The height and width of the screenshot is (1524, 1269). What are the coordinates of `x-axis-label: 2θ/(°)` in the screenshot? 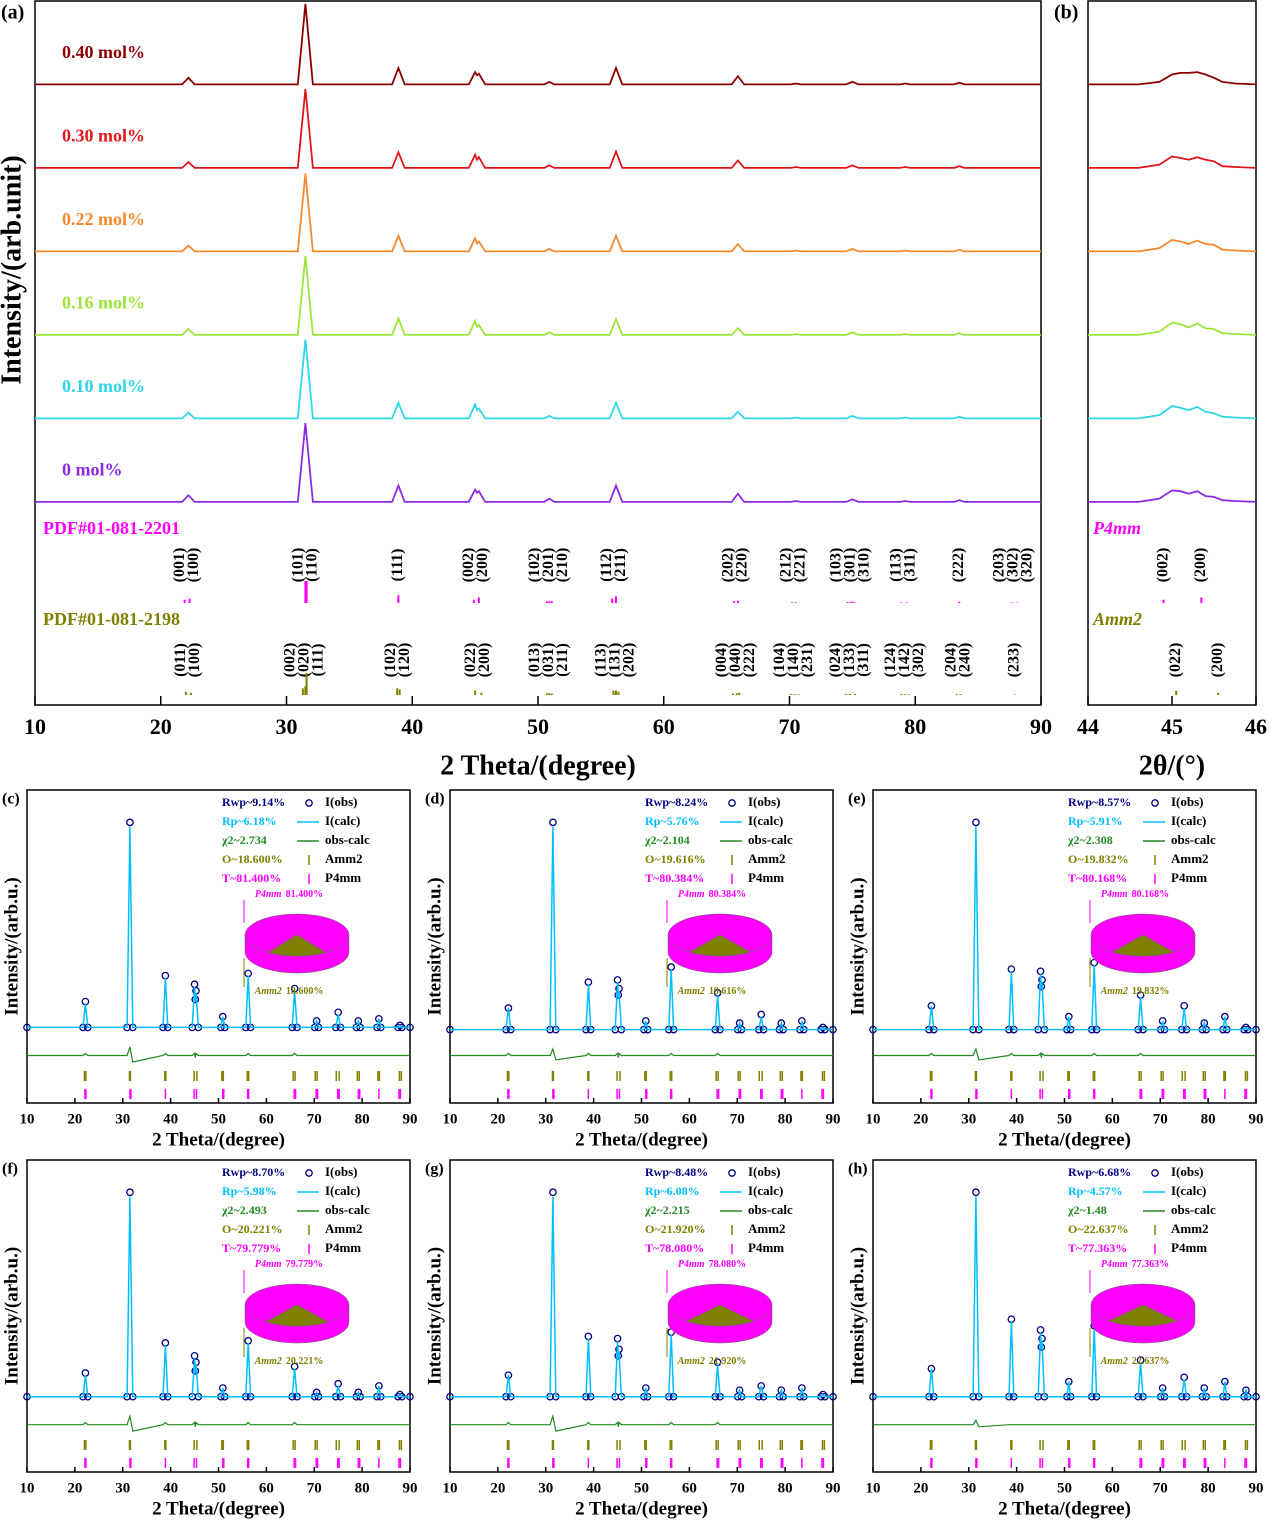 It's located at (1172, 765).